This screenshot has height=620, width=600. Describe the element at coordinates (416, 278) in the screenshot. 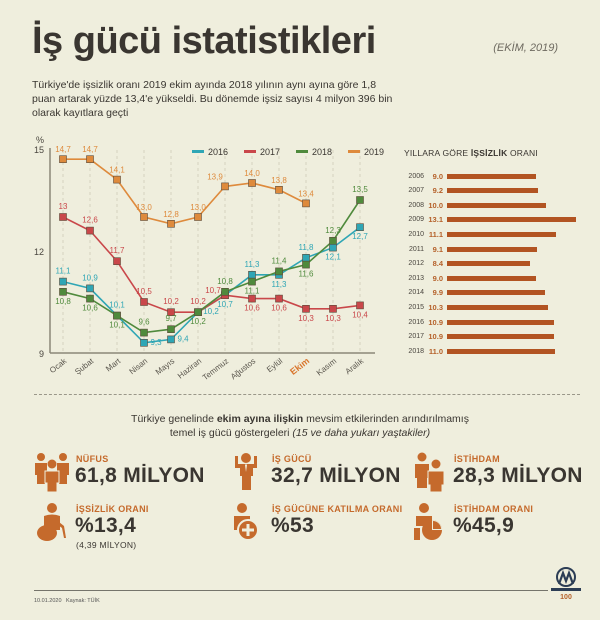

I see `bar-year-label: 2013` at that location.